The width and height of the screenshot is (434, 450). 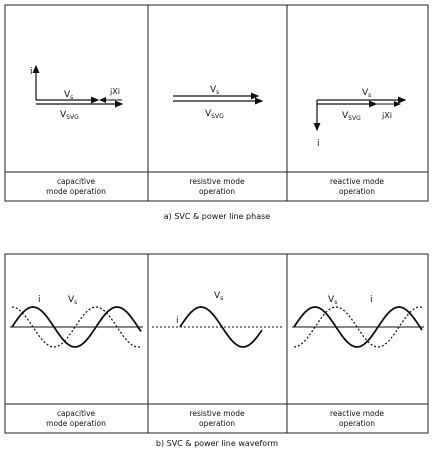 I want to click on panel-a-caption: a) SVC & power line phase, so click(x=217, y=216).